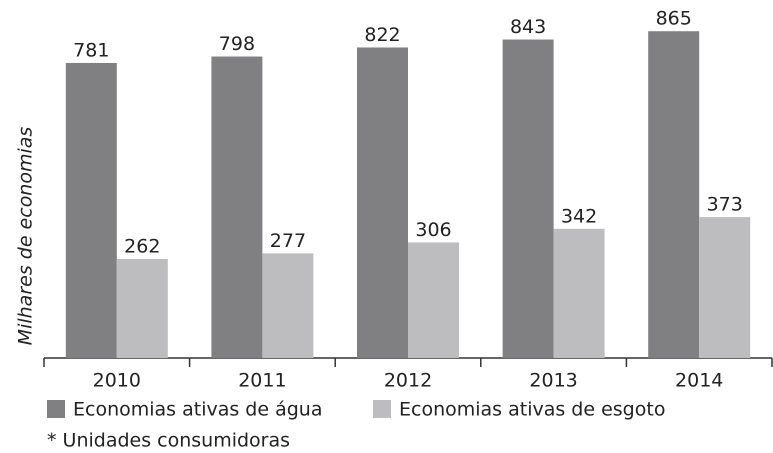 The width and height of the screenshot is (773, 453). Describe the element at coordinates (725, 205) in the screenshot. I see `value-label: 373` at that location.